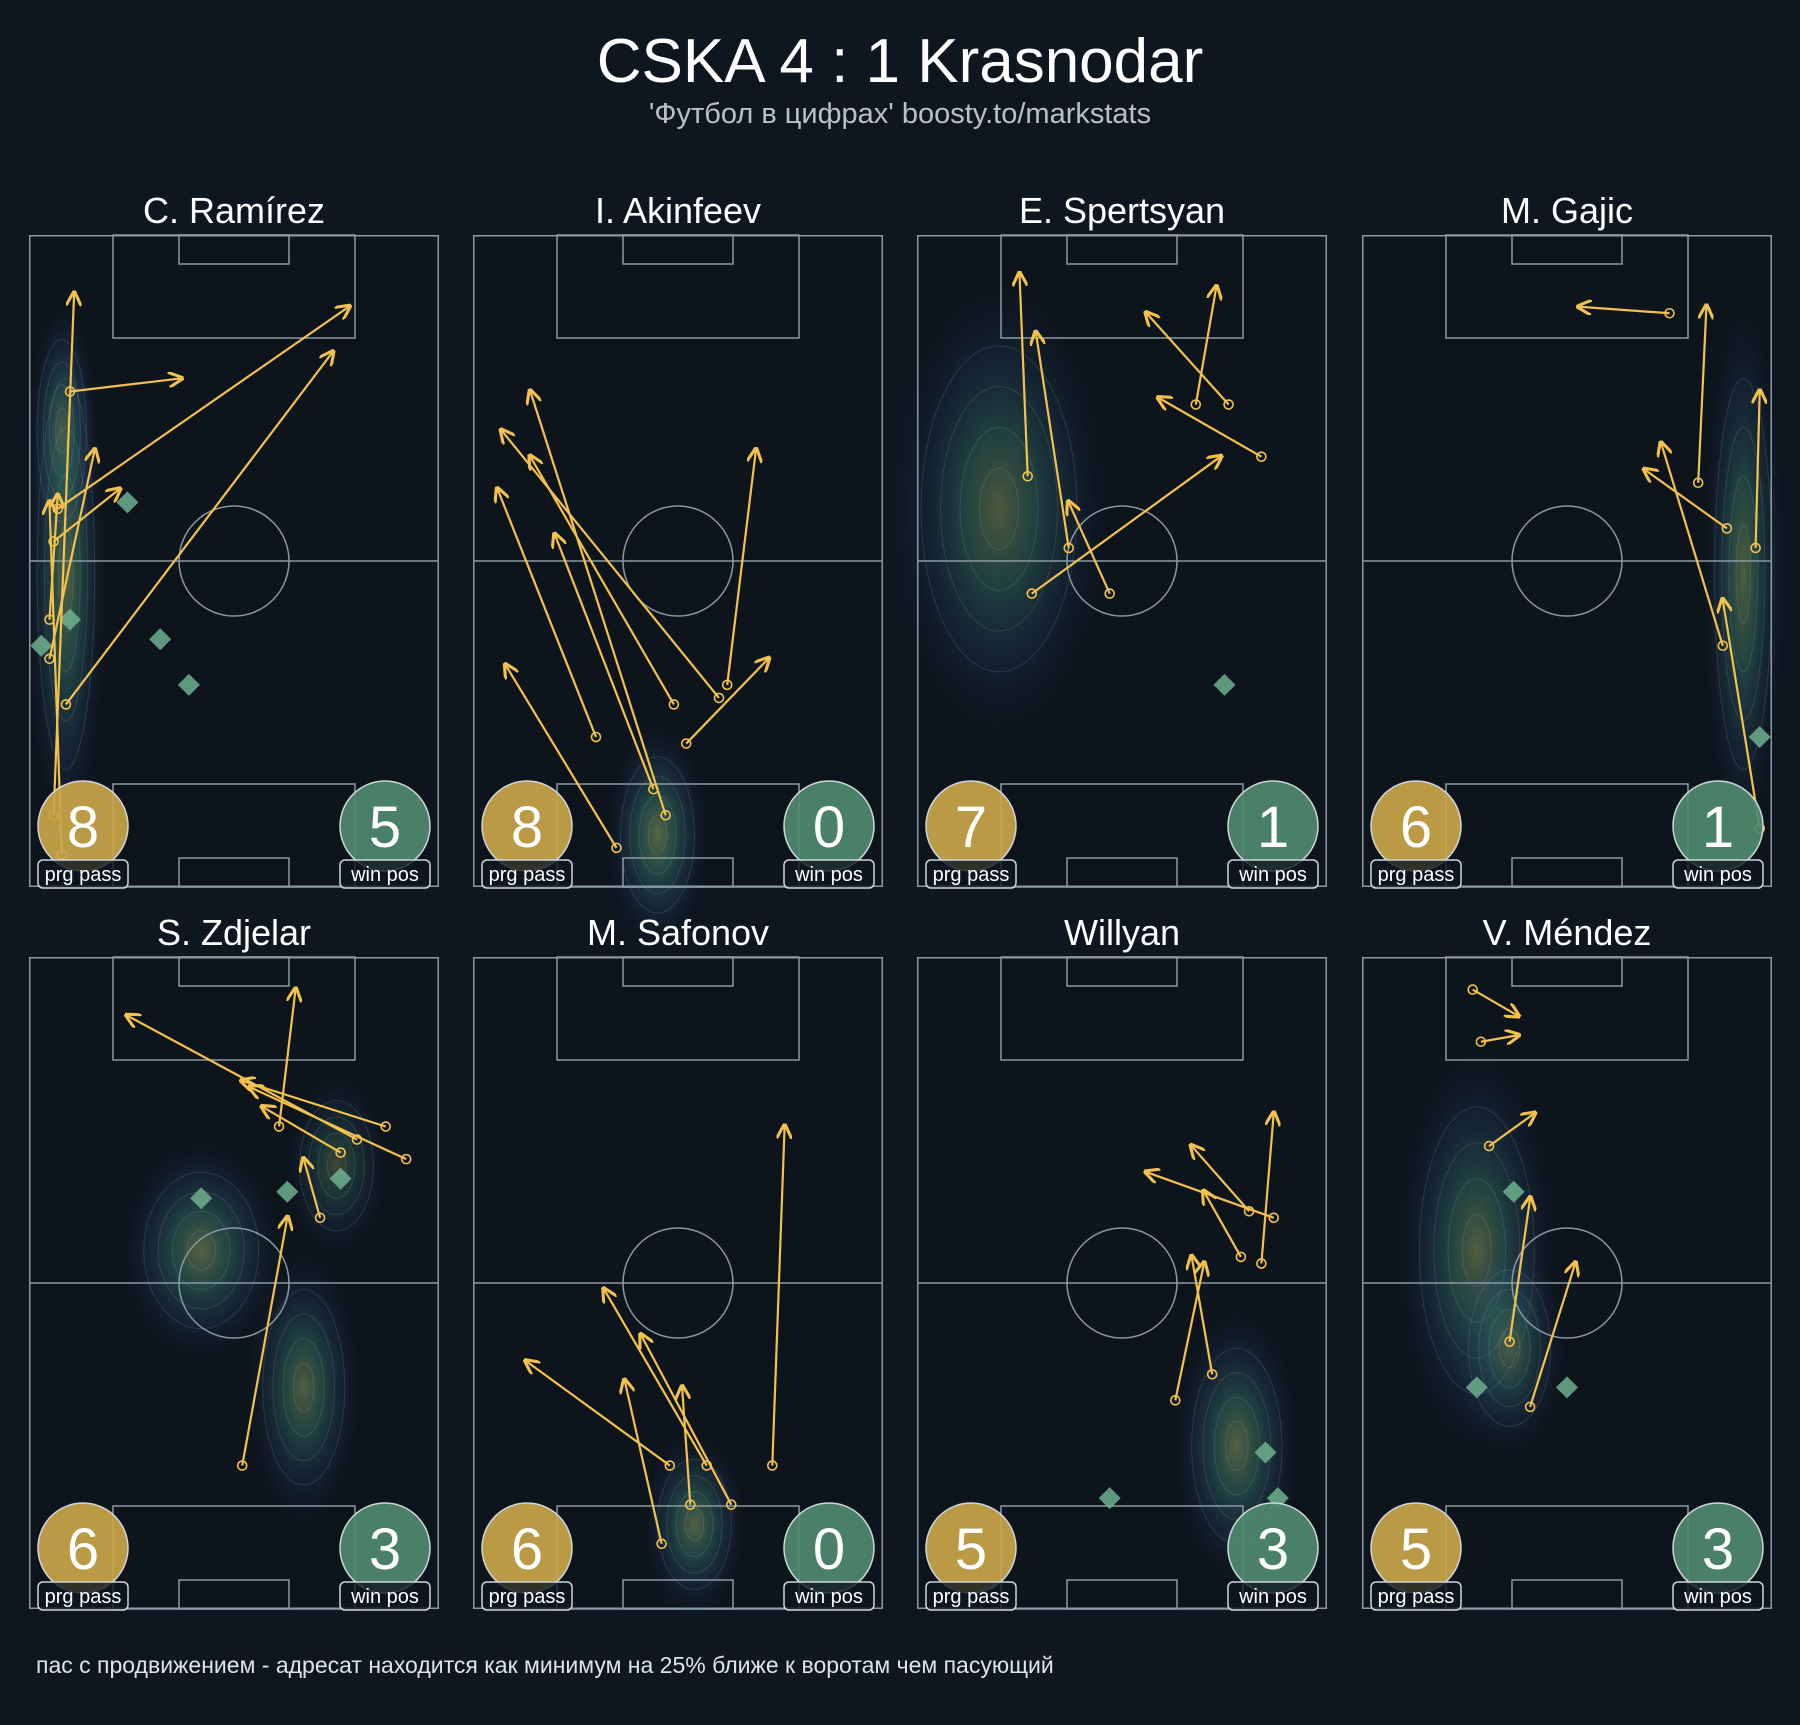 The width and height of the screenshot is (1800, 1725). I want to click on pitch-panel: 7 prg pass 1 win pos, so click(1108, 561).